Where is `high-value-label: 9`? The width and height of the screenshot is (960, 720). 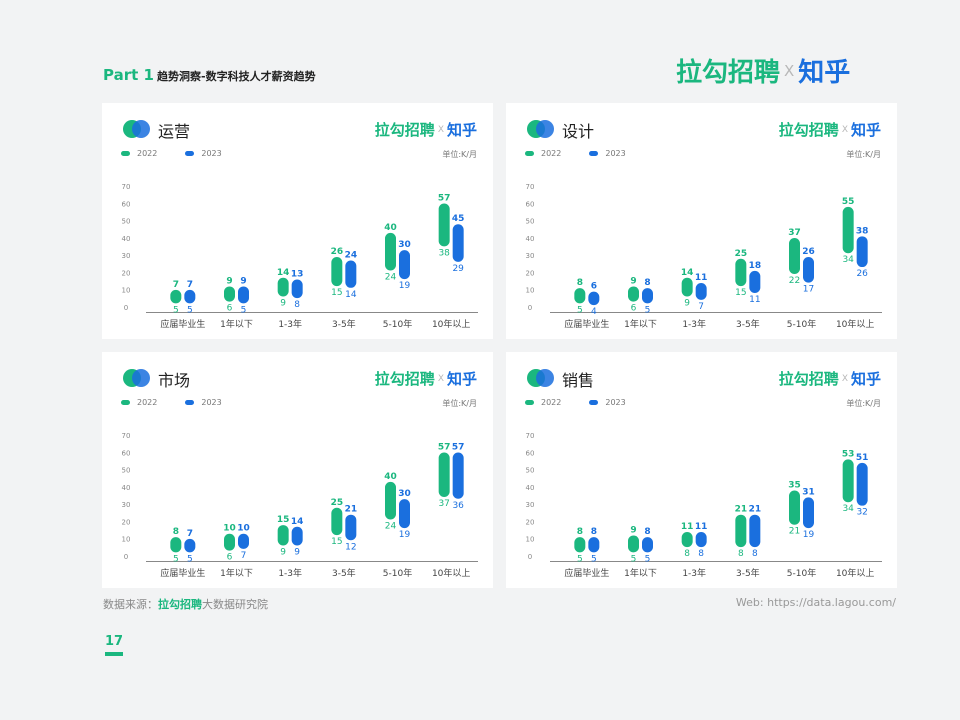 high-value-label: 9 is located at coordinates (633, 530).